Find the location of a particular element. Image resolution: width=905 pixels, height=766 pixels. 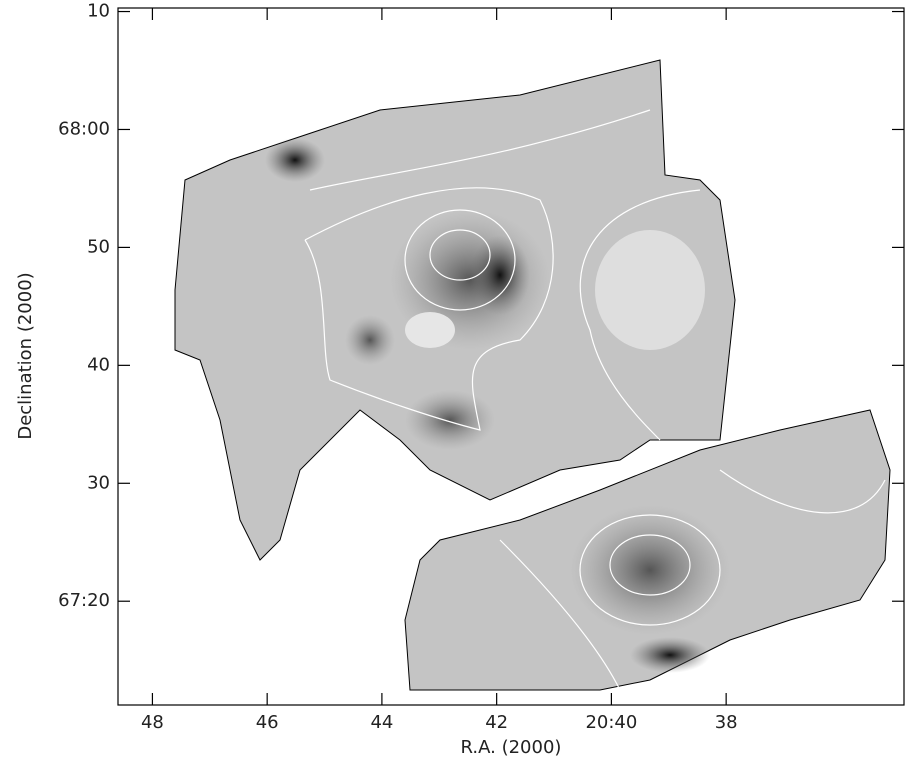

x-tick-label: 48 is located at coordinates (152, 722).